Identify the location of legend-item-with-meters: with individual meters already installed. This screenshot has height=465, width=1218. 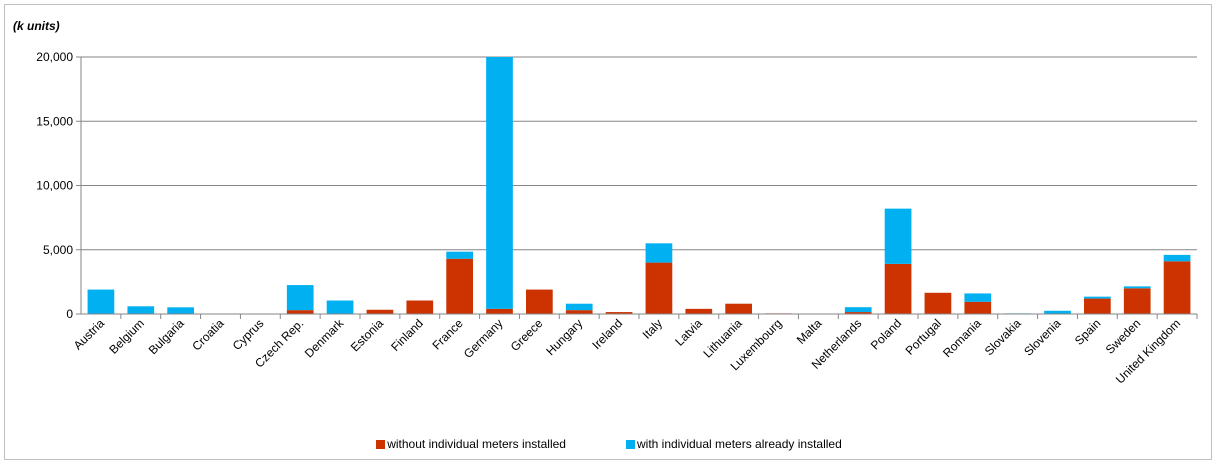
(733, 444).